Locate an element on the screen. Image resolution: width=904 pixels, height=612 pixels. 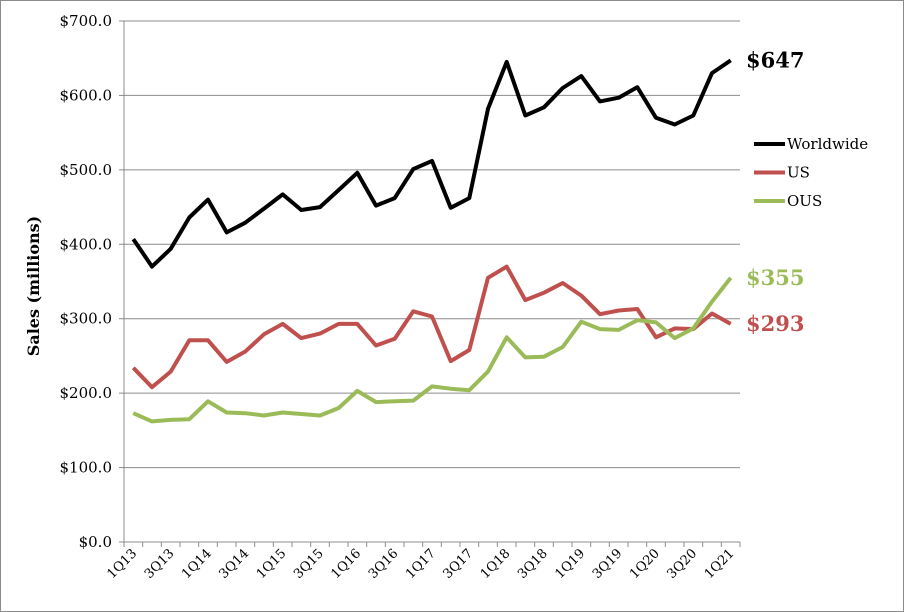
legend-label-ous: OUS is located at coordinates (804, 201).